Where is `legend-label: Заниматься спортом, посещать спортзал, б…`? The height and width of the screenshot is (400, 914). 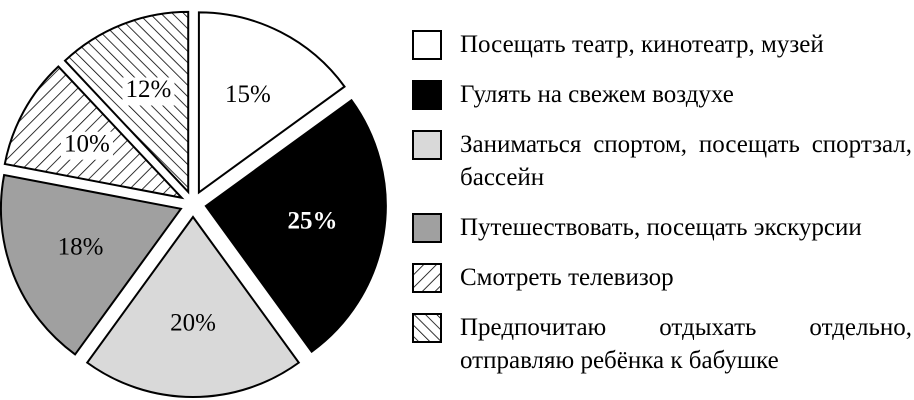
legend-label: Заниматься спортом, посещать спортзал, б… is located at coordinates (686, 161).